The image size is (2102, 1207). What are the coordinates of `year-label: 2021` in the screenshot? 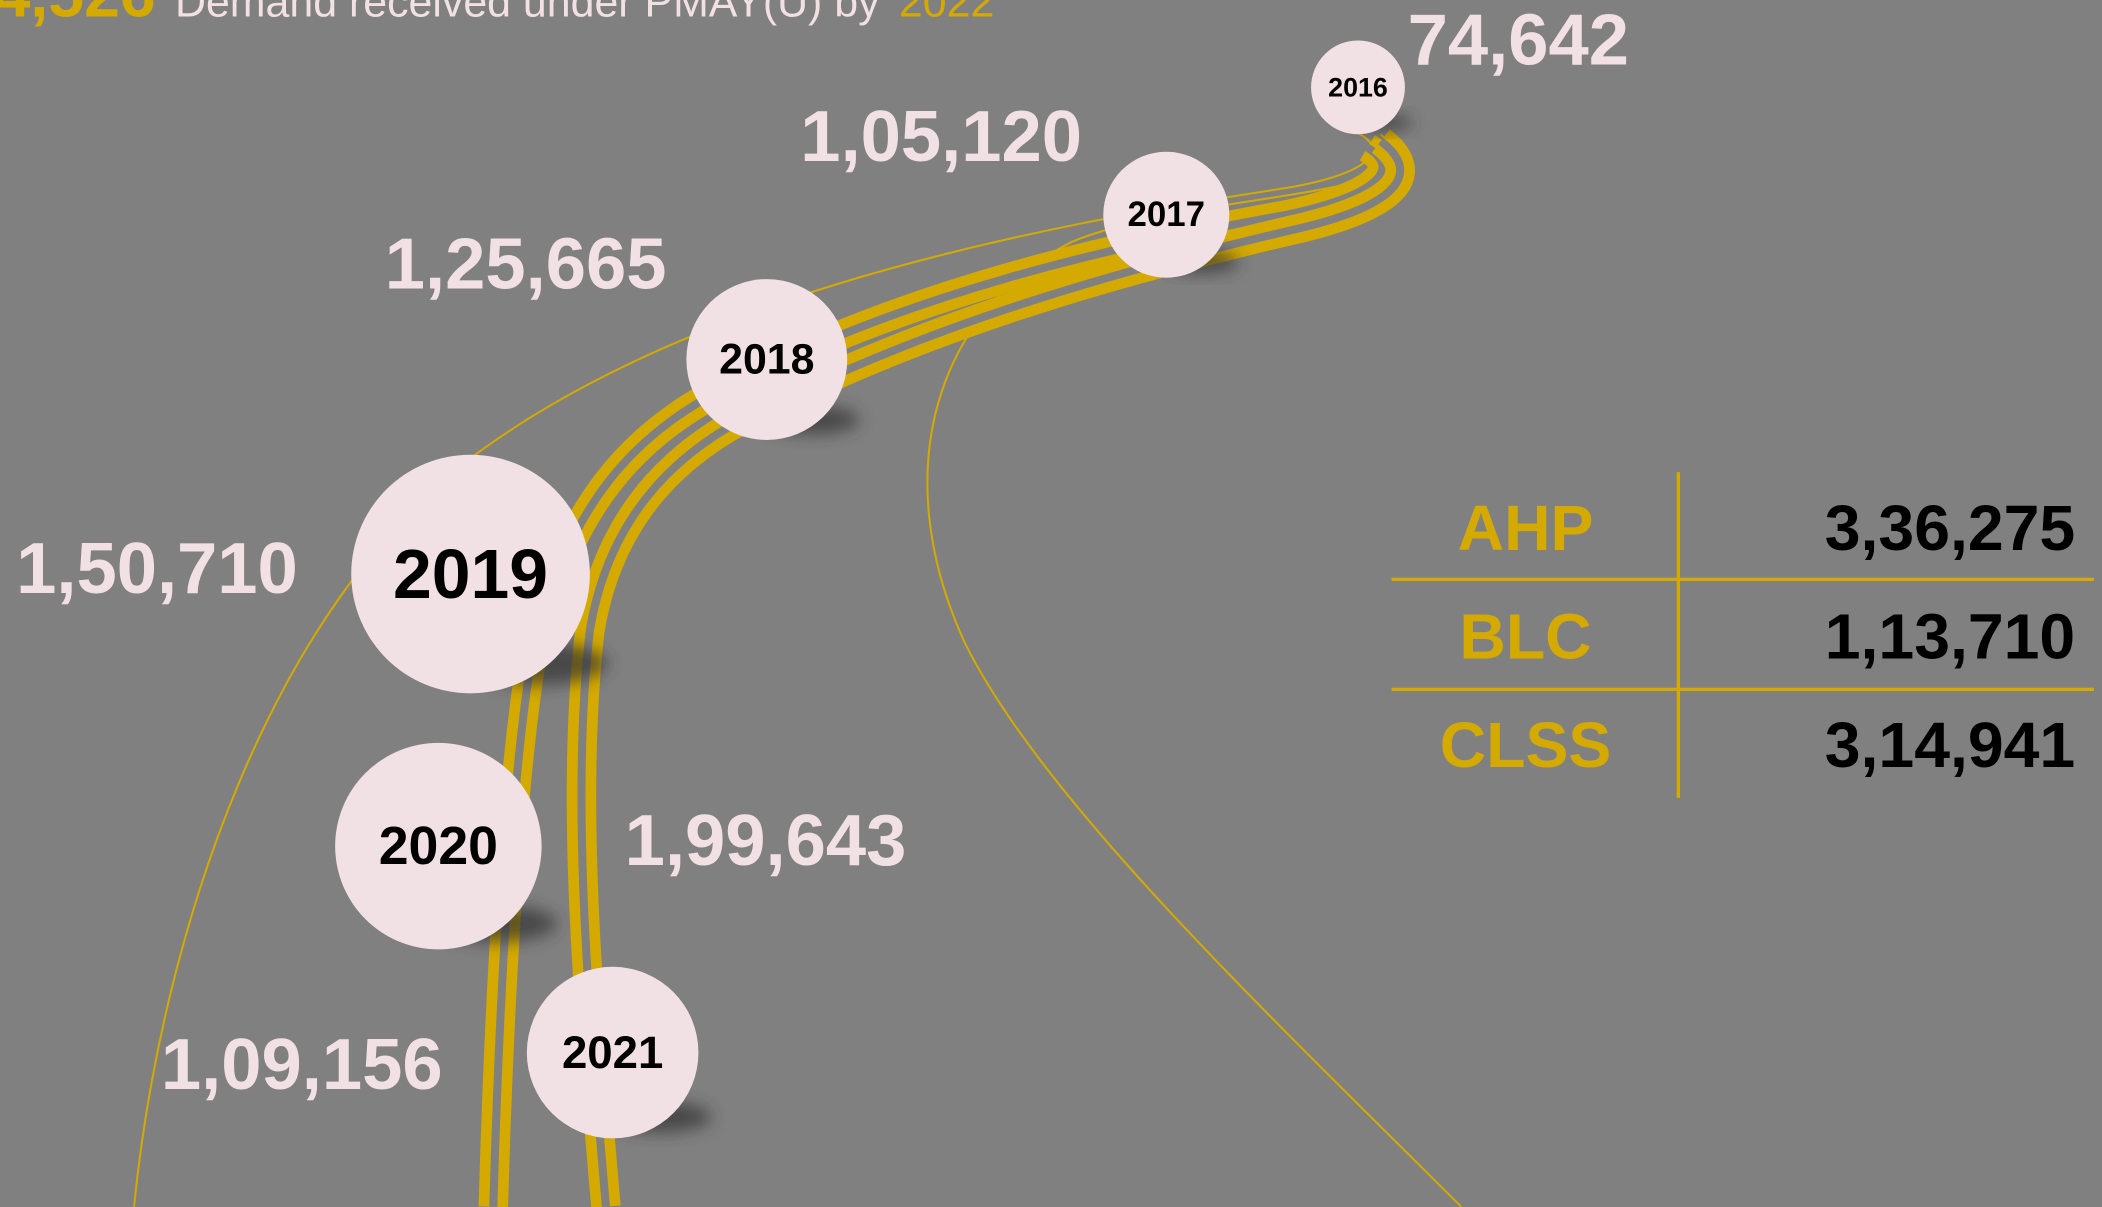 It's located at (612, 1052).